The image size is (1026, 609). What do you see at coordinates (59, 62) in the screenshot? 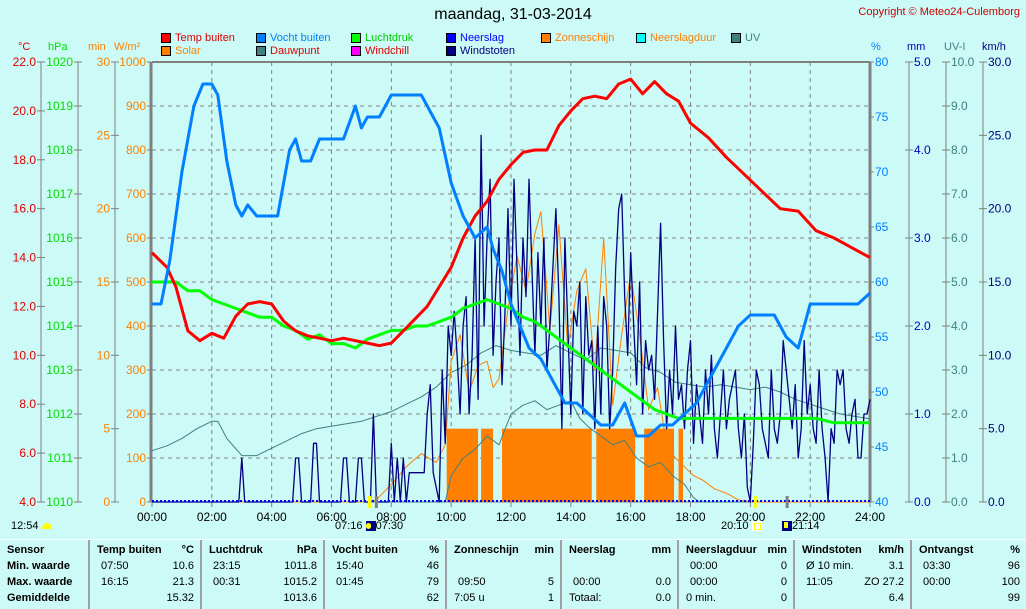
I see `axis-tick-label-pressure: 1020` at bounding box center [59, 62].